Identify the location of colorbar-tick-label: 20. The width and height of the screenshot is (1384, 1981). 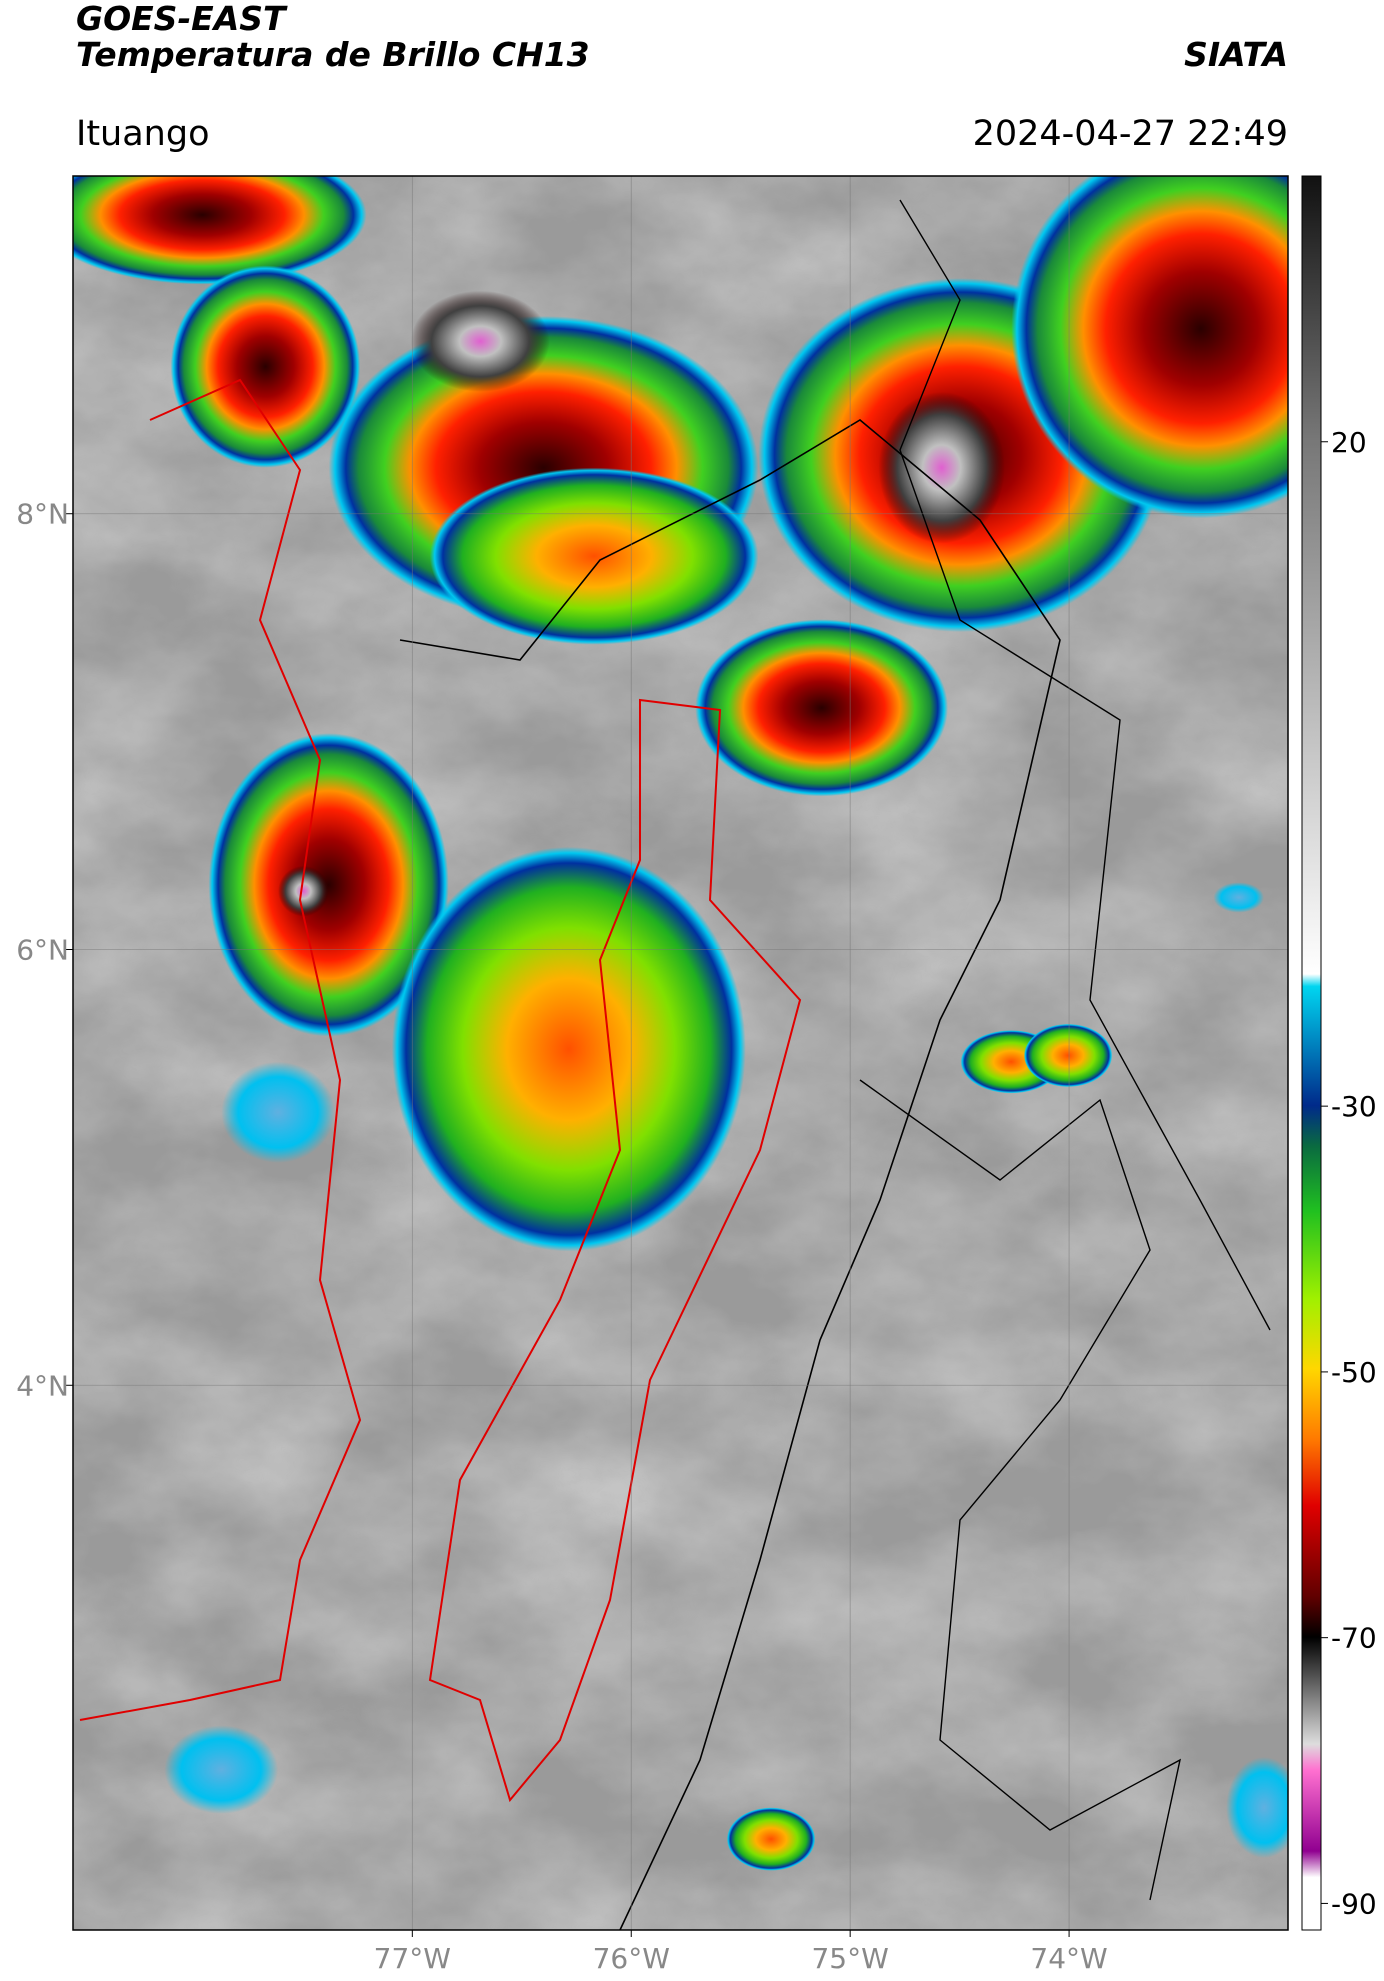
(1349, 442).